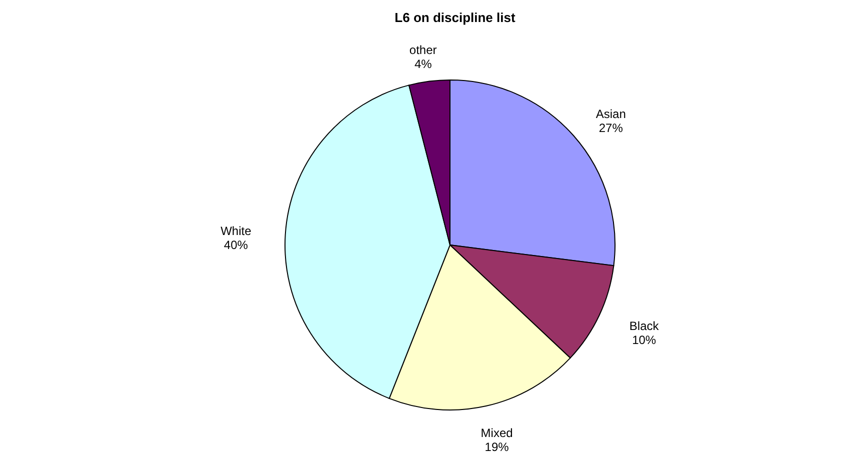 The image size is (861, 459). What do you see at coordinates (497, 447) in the screenshot?
I see `data-label: 19%` at bounding box center [497, 447].